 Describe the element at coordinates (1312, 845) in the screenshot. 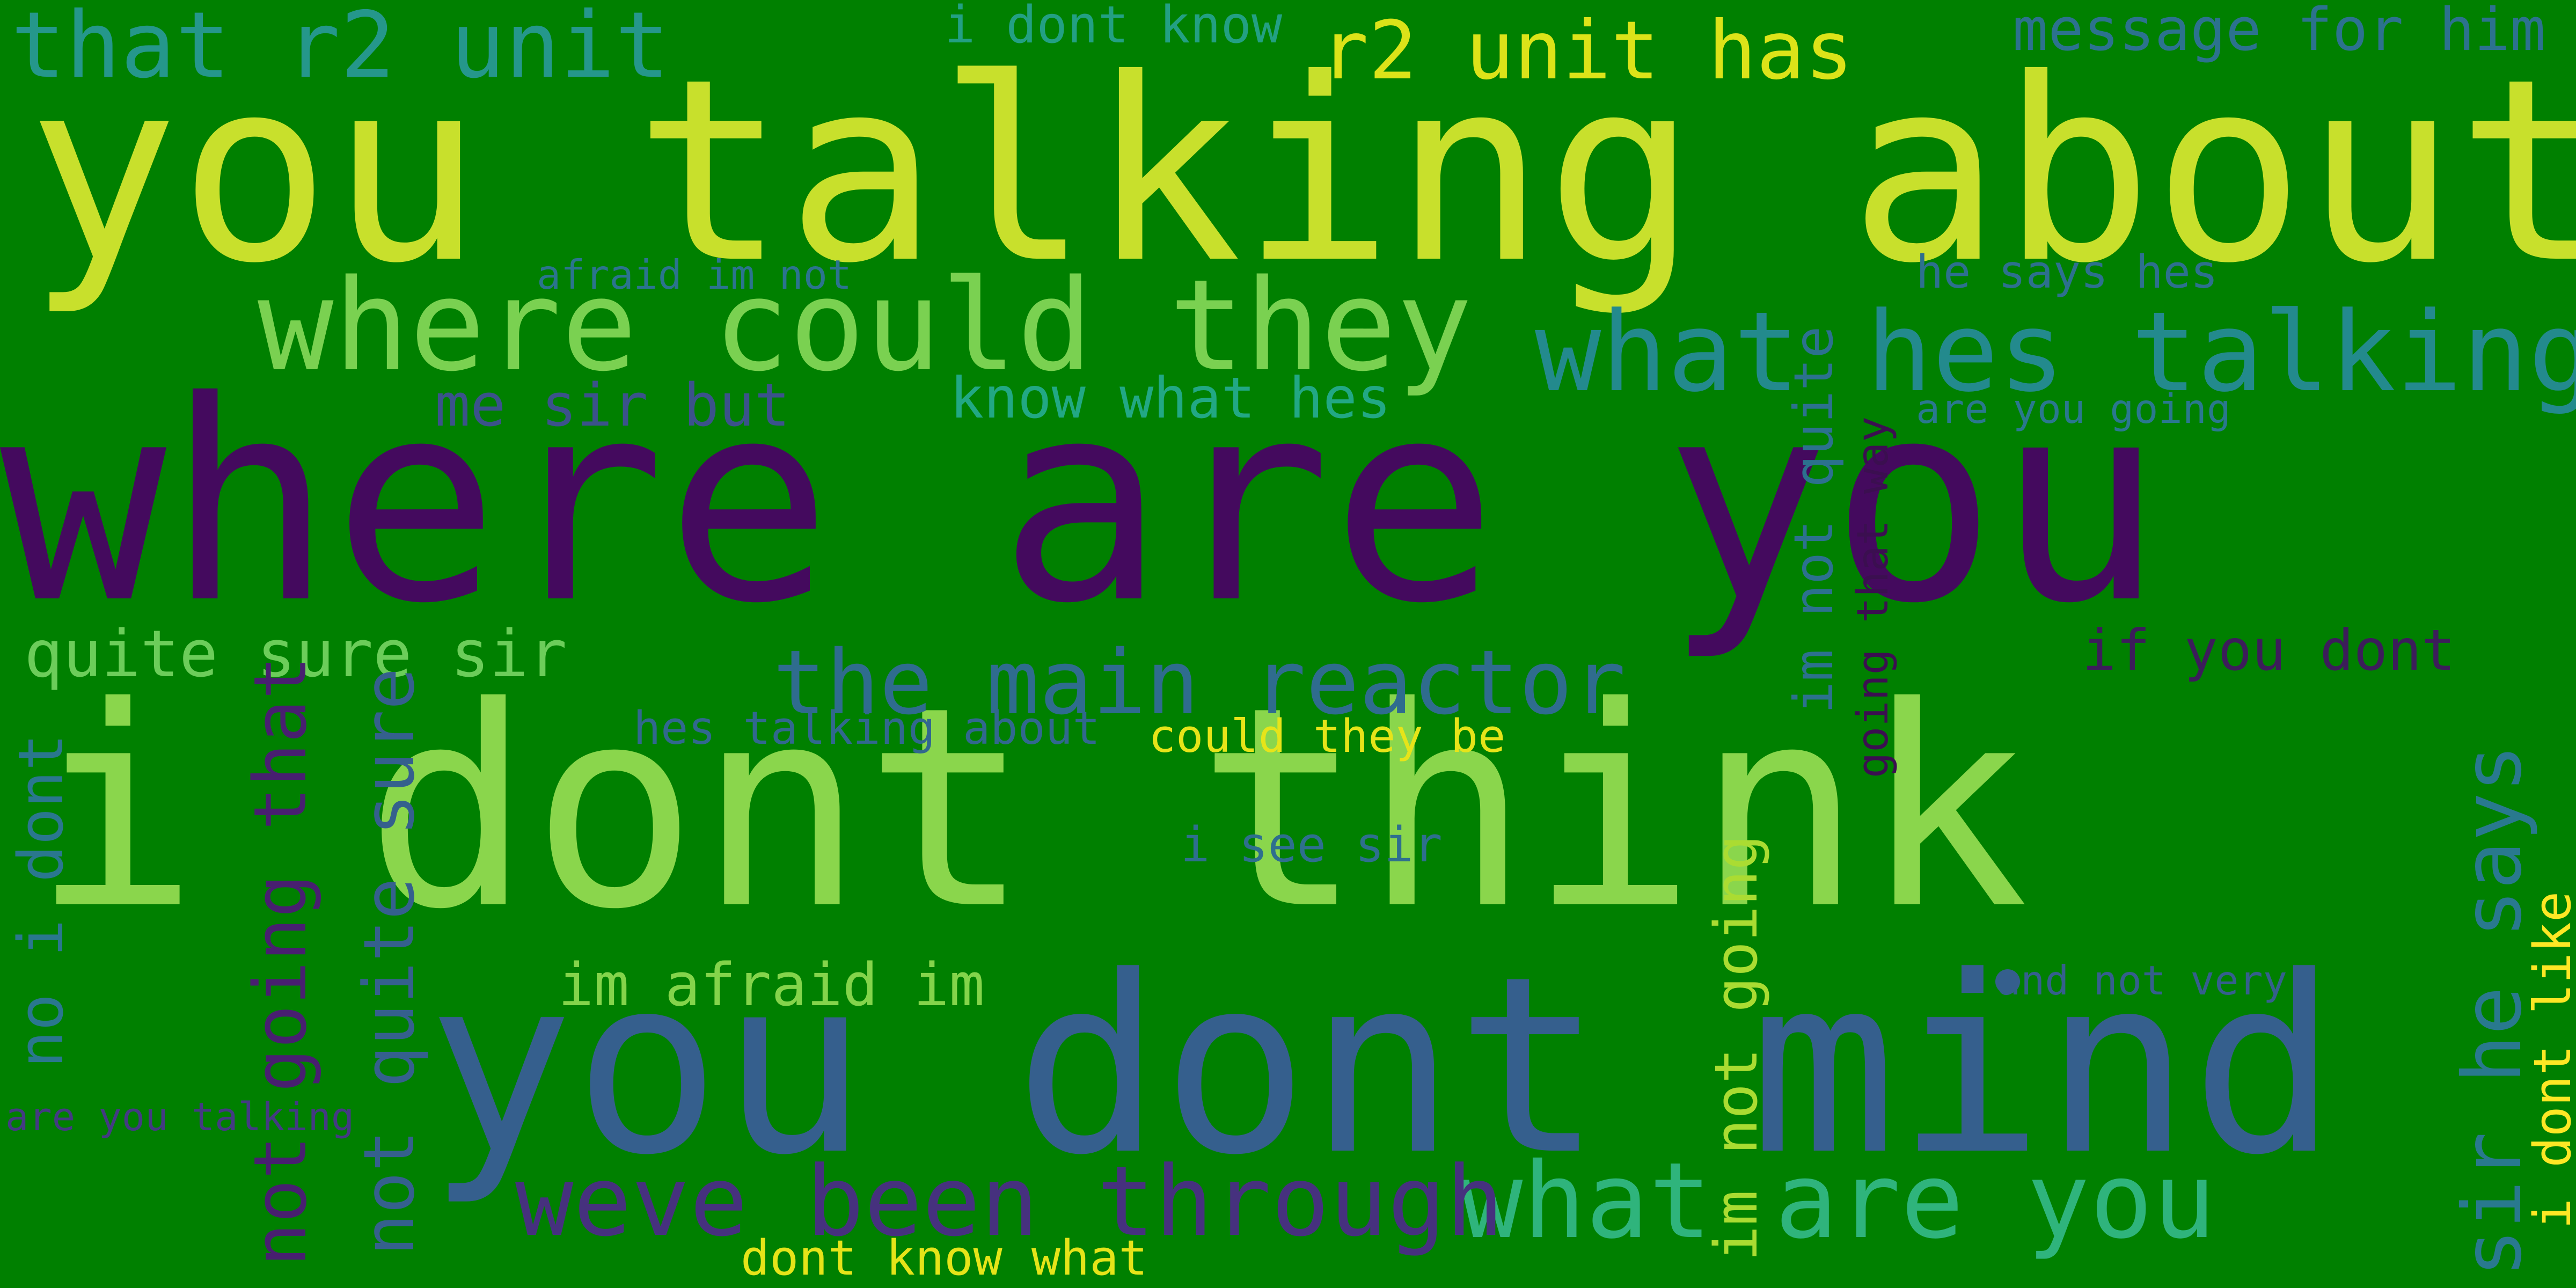

I see `phrase-i-see-sir: i see sir` at that location.